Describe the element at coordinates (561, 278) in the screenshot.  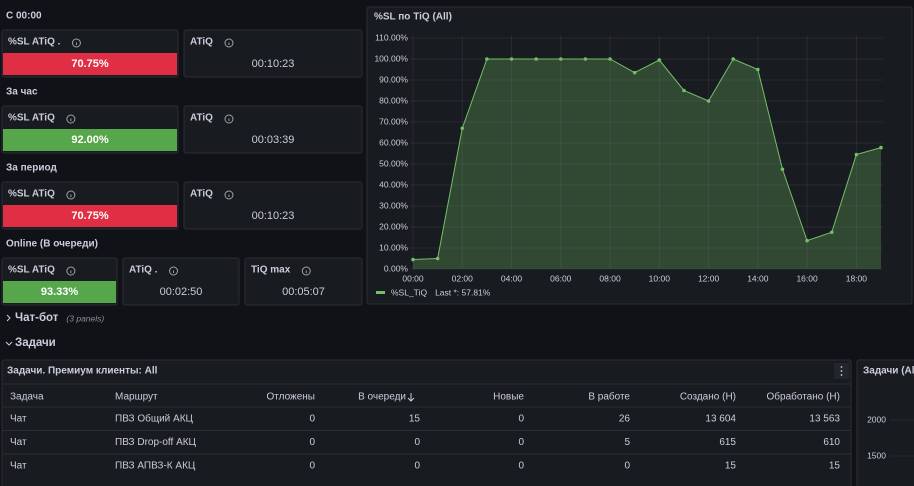
I see `x-tick-label: 06:00` at that location.